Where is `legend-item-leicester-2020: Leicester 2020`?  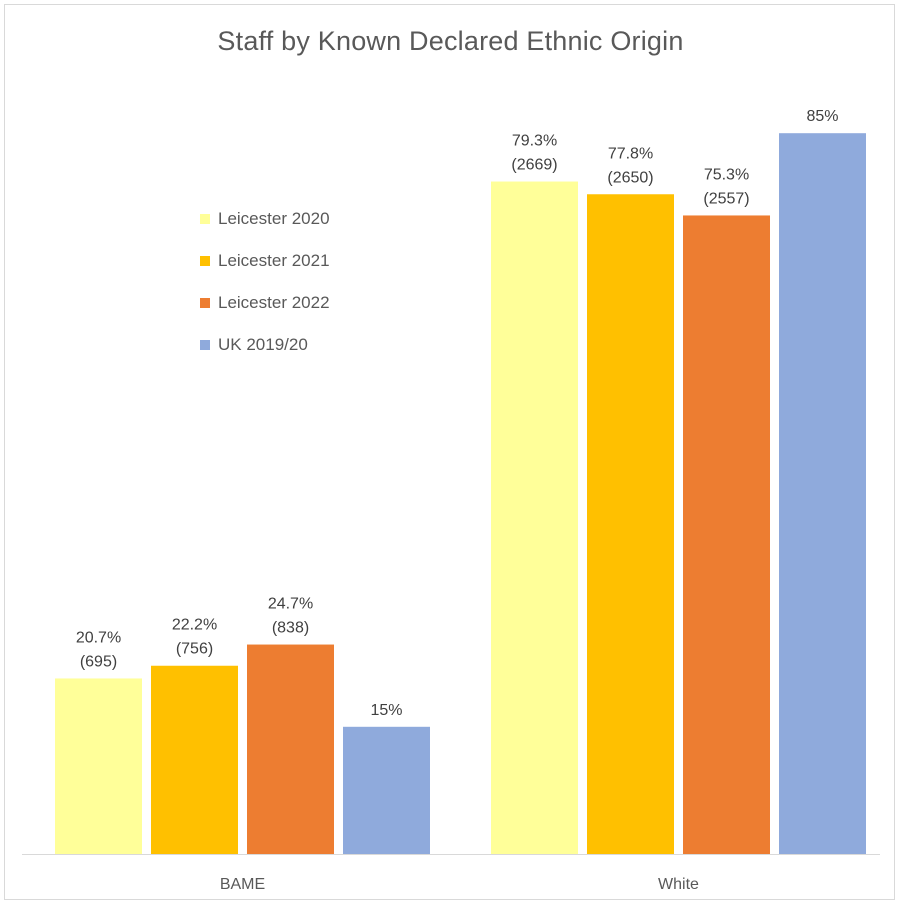
legend-item-leicester-2020: Leicester 2020 is located at coordinates (265, 219).